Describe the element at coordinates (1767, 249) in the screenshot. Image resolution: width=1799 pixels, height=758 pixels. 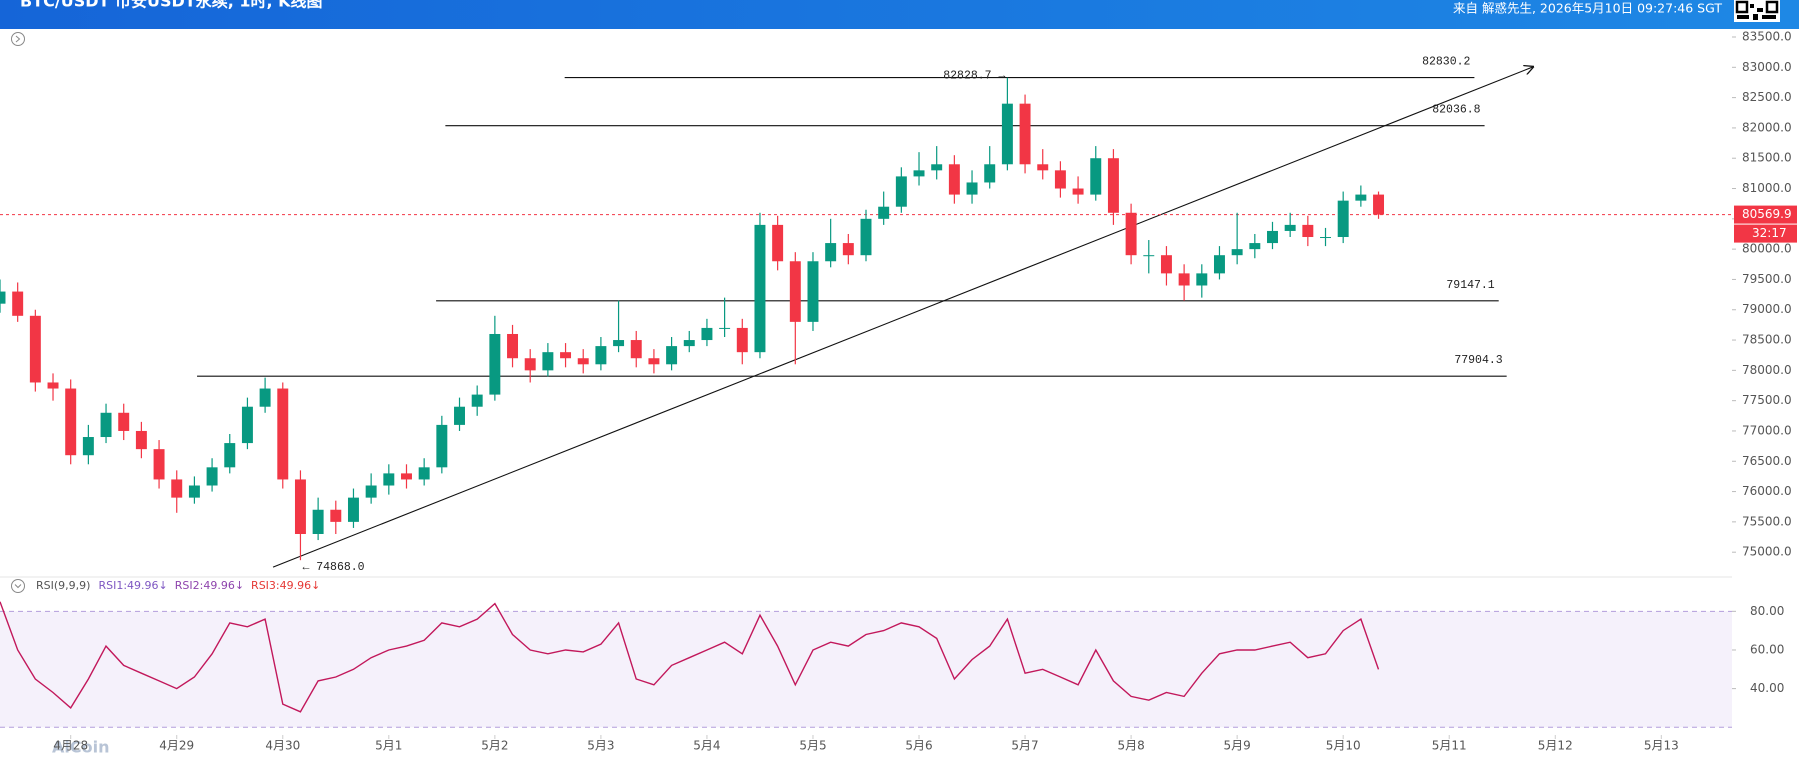
I see `y-tick-label: 80000.0` at that location.